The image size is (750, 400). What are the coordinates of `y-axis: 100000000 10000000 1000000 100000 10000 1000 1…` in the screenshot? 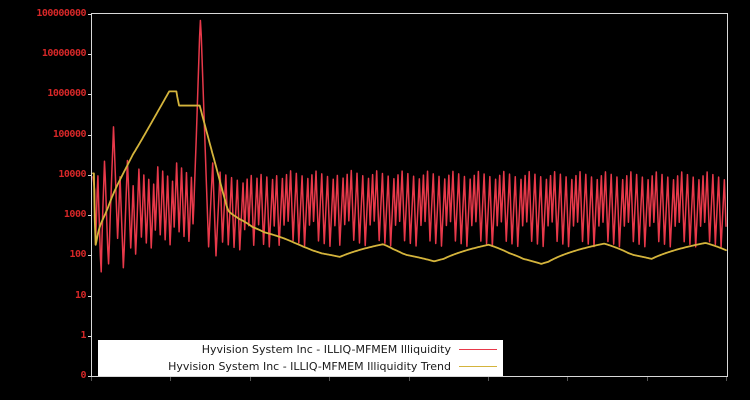 It's located at (43, 200).